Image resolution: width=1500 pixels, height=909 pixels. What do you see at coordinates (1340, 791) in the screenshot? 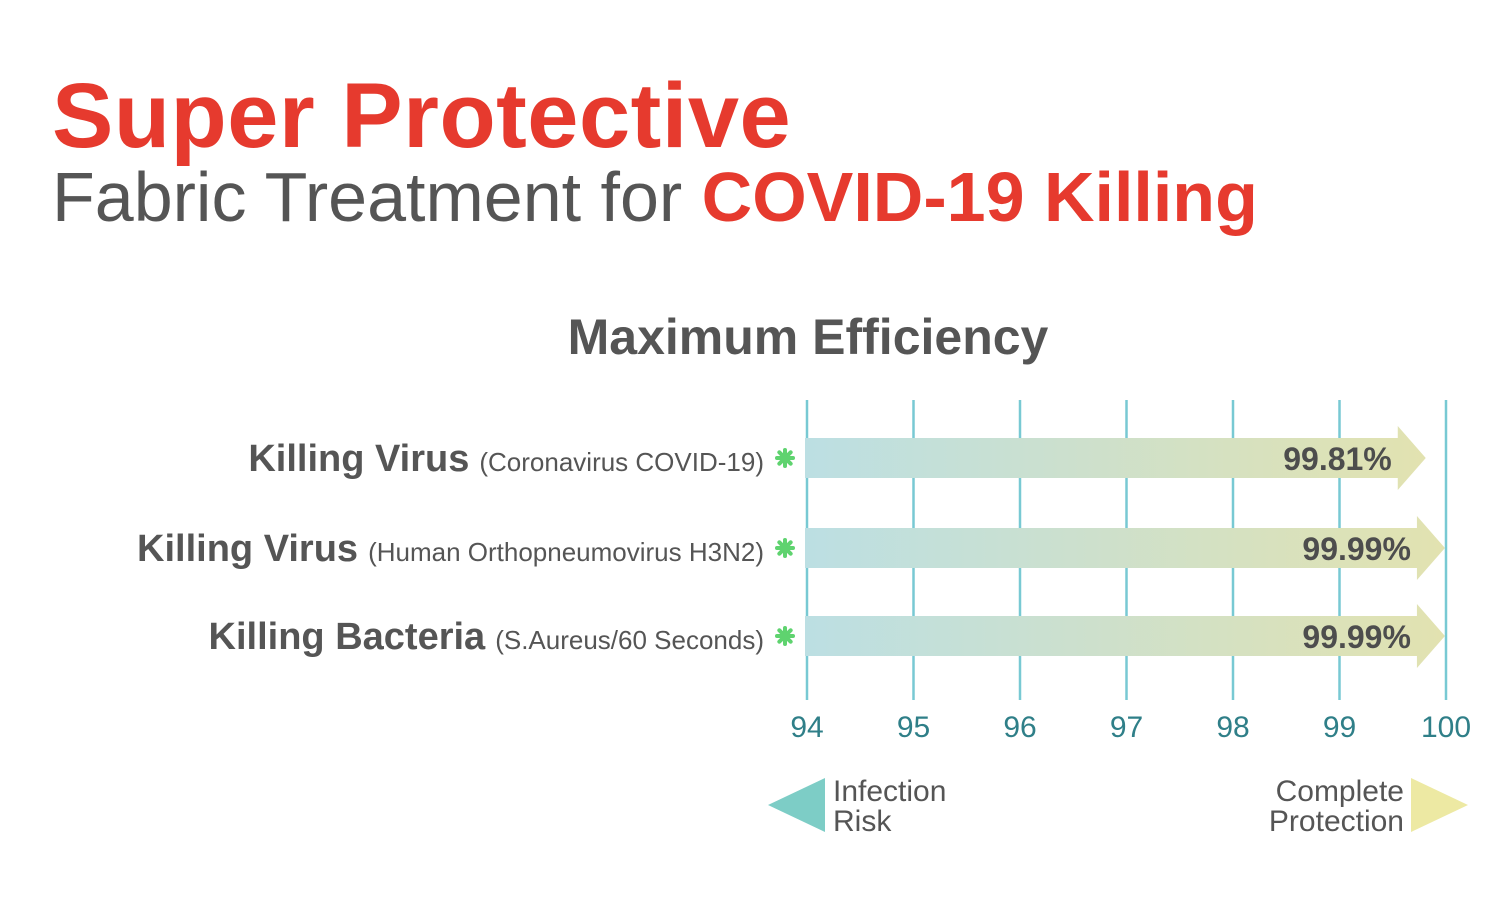
I see `legend-right-text: Complete` at bounding box center [1340, 791].